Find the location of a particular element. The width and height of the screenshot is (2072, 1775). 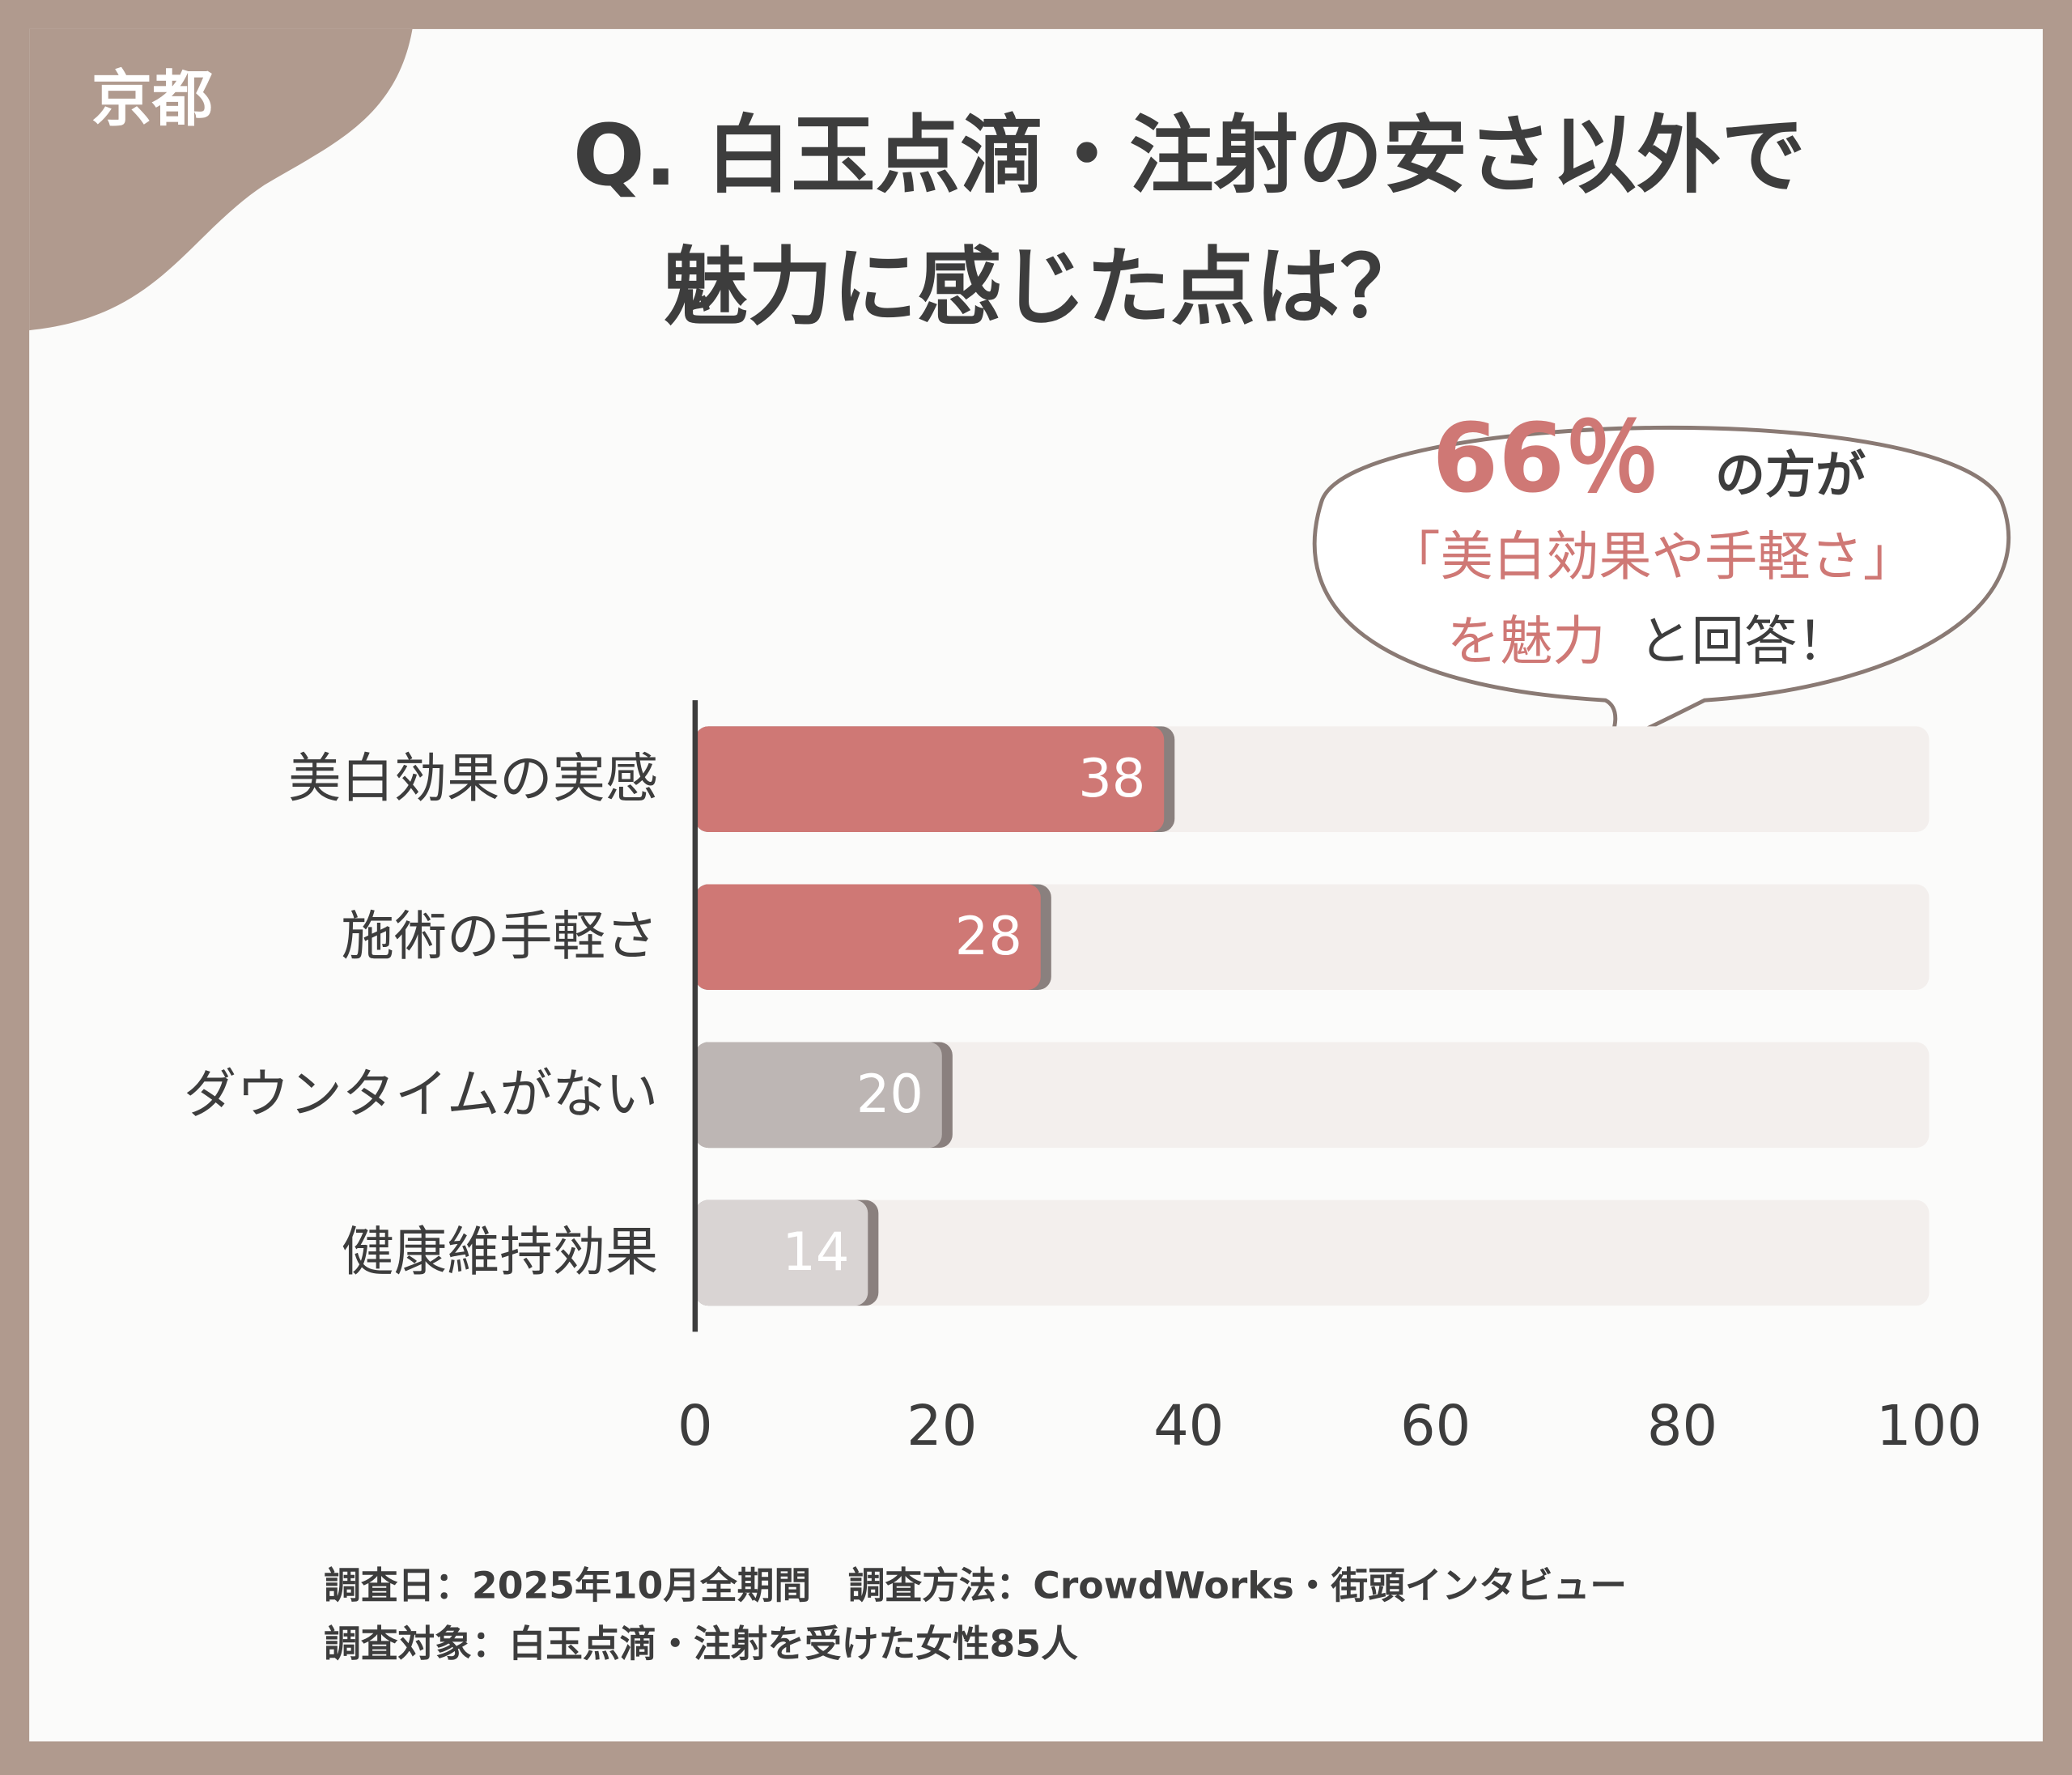

x-tick-label: 80 is located at coordinates (1682, 1426).